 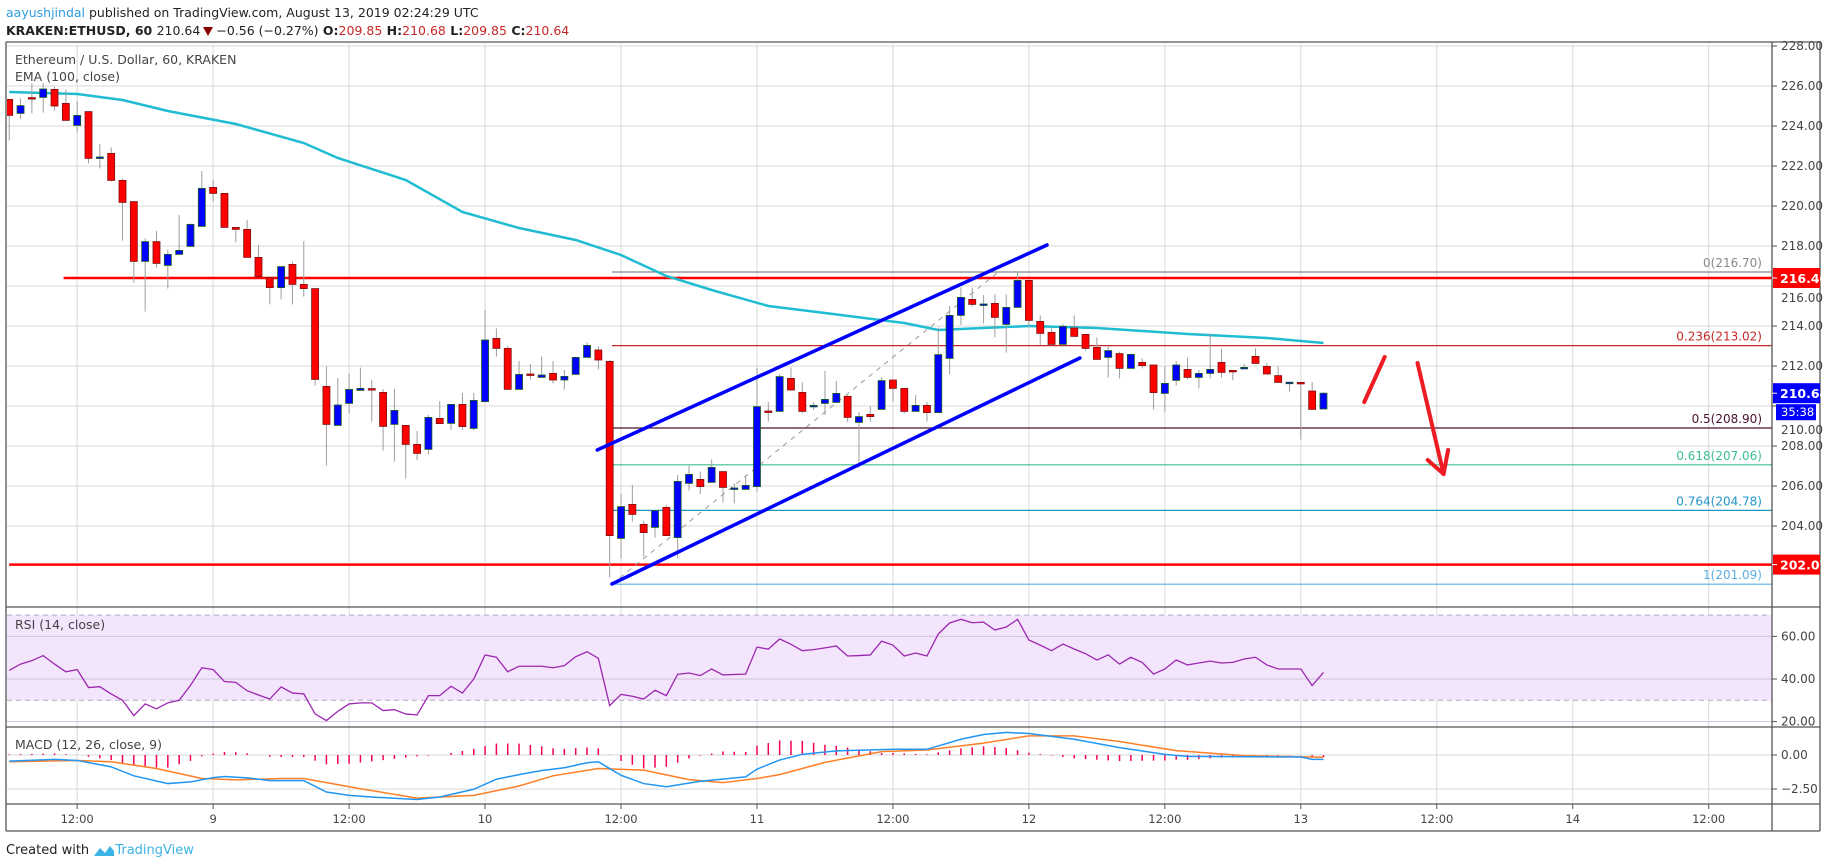 I want to click on price-change: −0.56 (−0.27%), so click(x=267, y=30).